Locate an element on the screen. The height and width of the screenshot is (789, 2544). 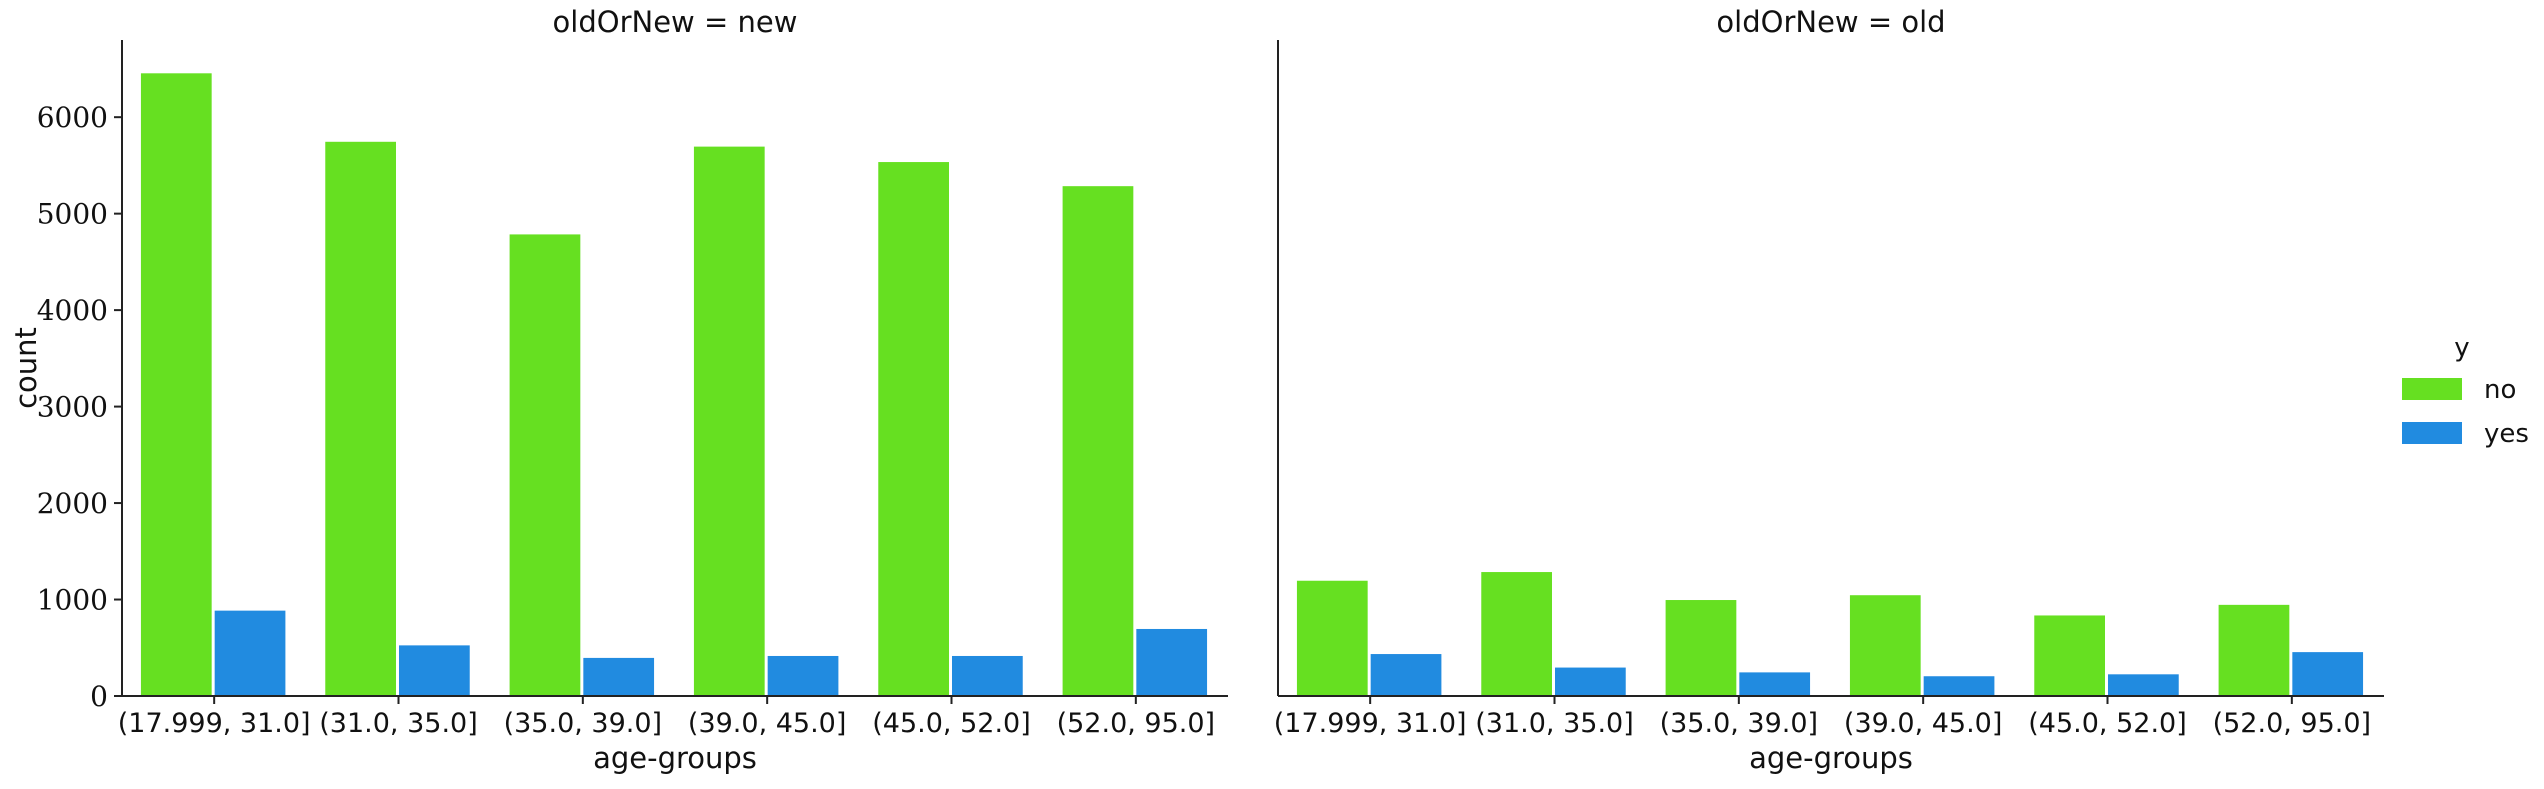
x-tick-label-1-3: (39.0, 45.0] is located at coordinates (1923, 723).